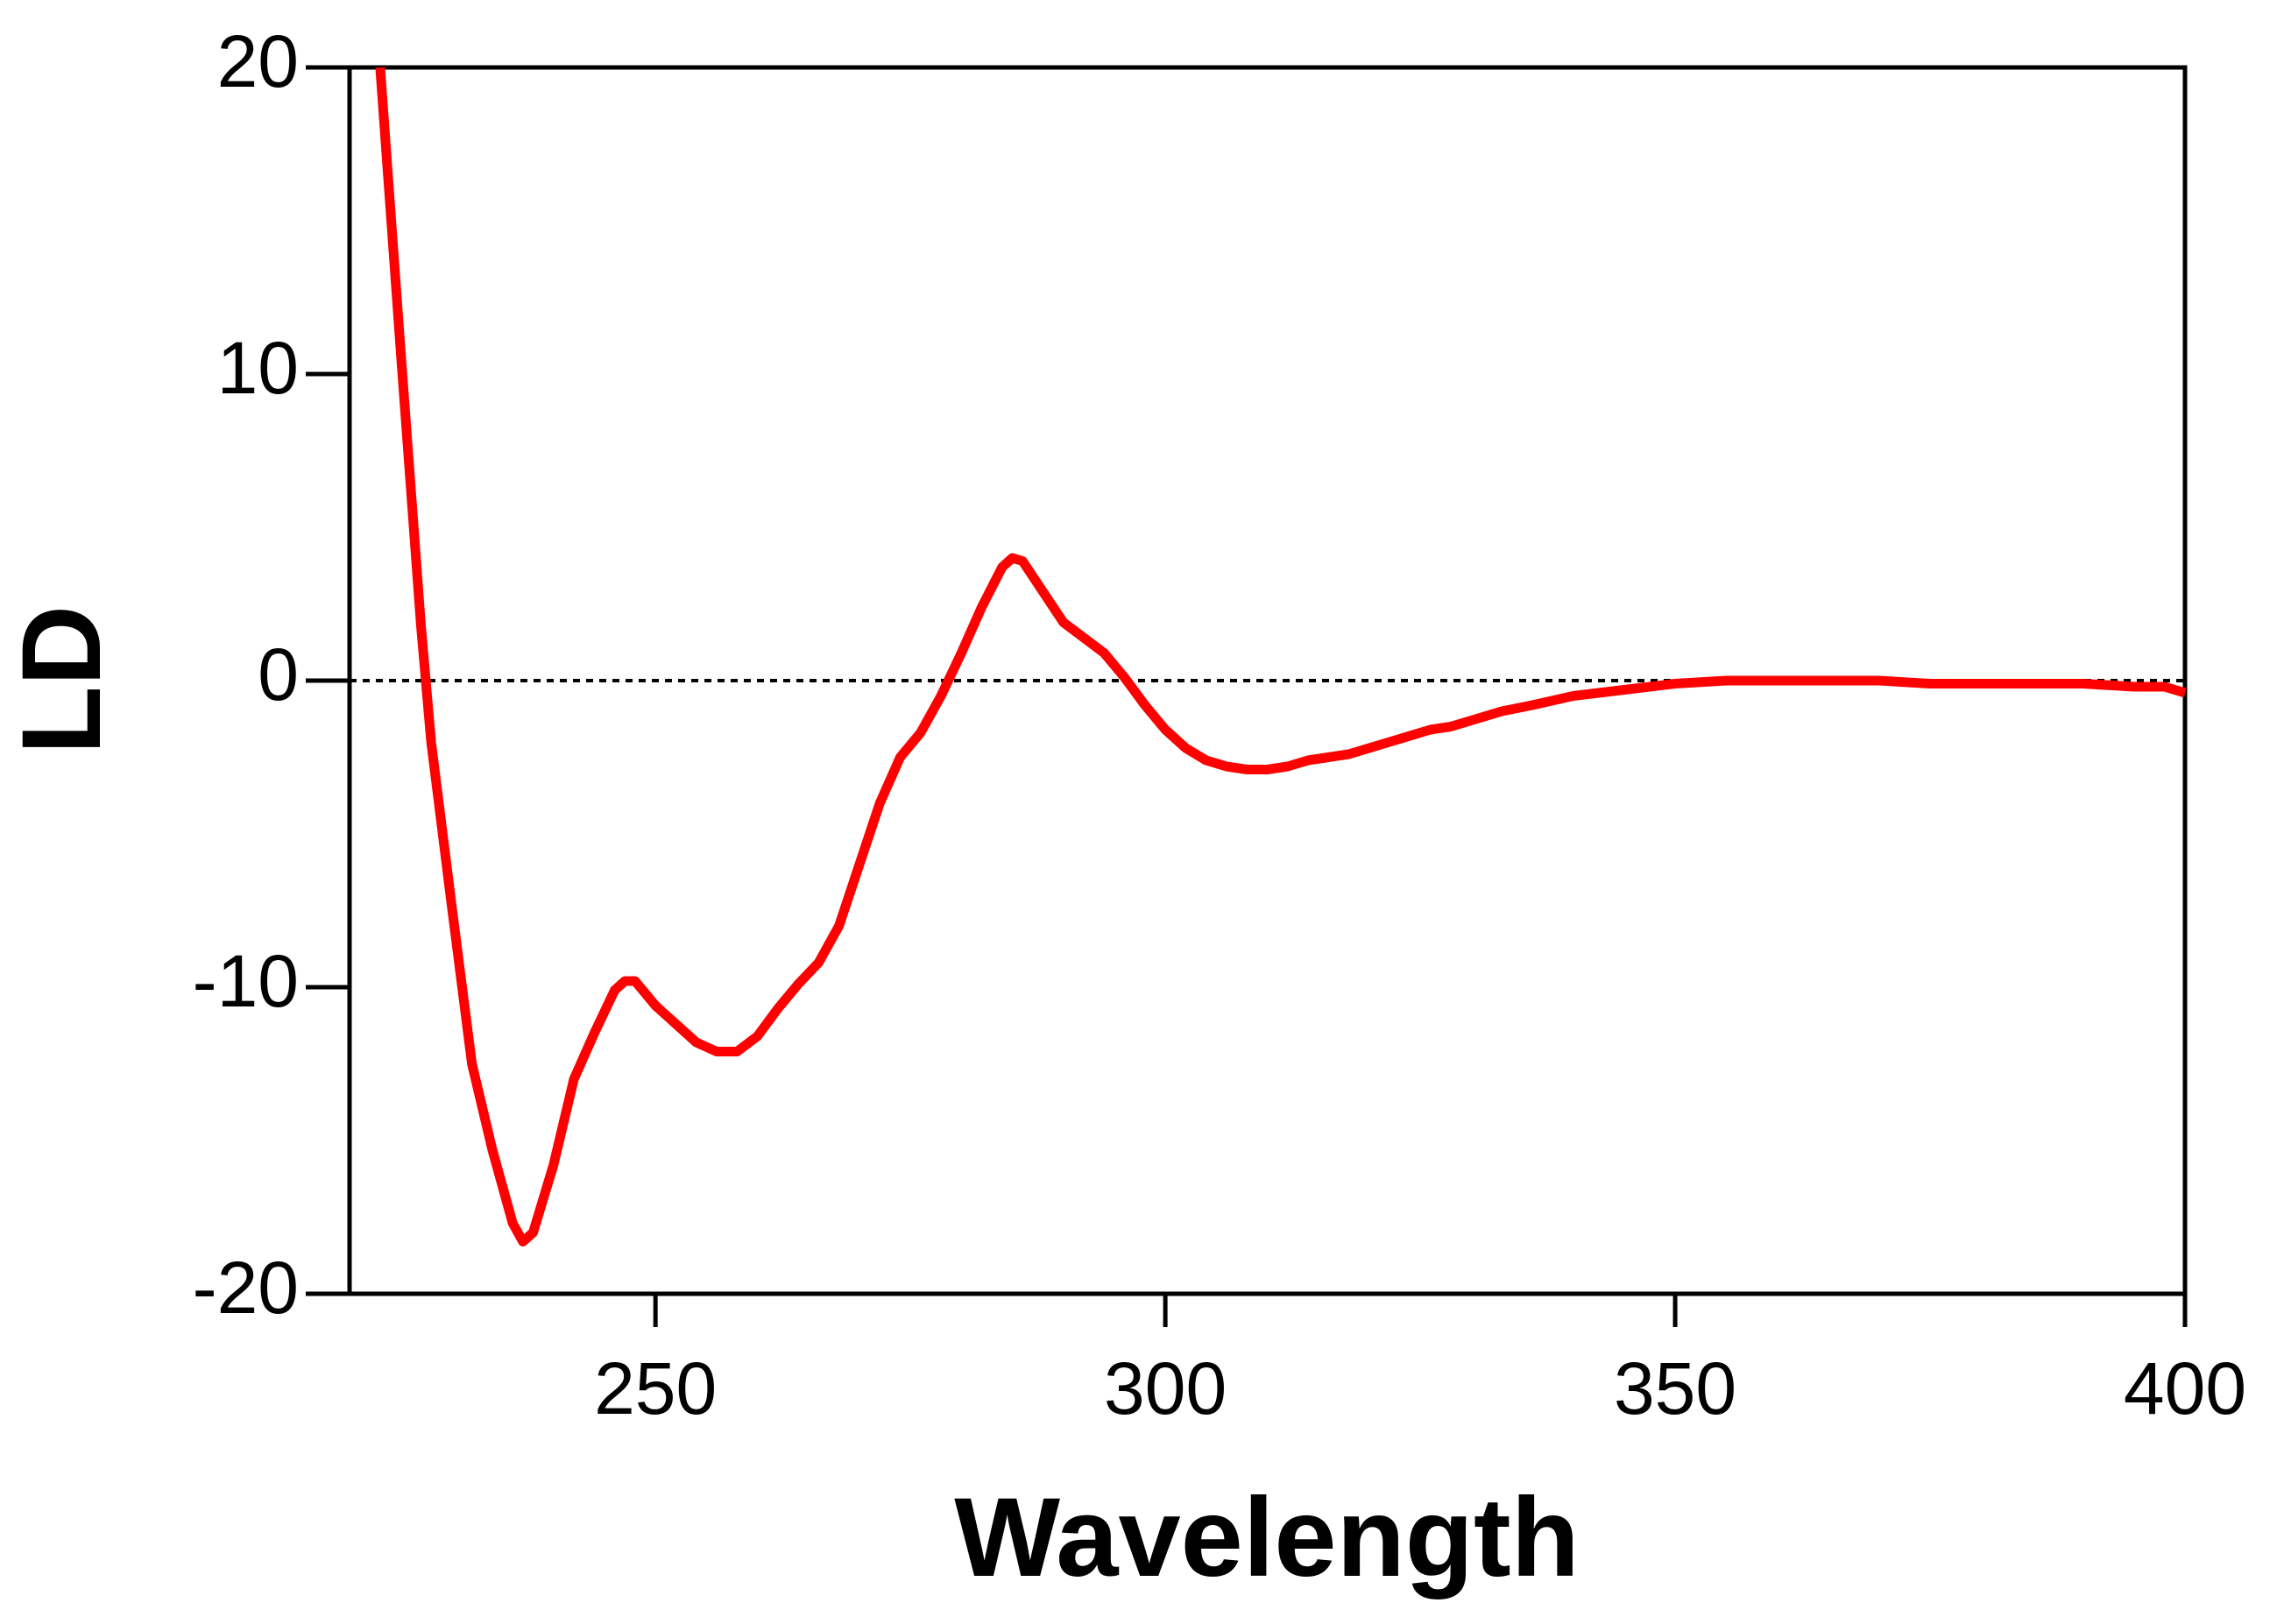 The height and width of the screenshot is (1624, 2284). What do you see at coordinates (1675, 1388) in the screenshot?
I see `x-tick-label: 350` at bounding box center [1675, 1388].